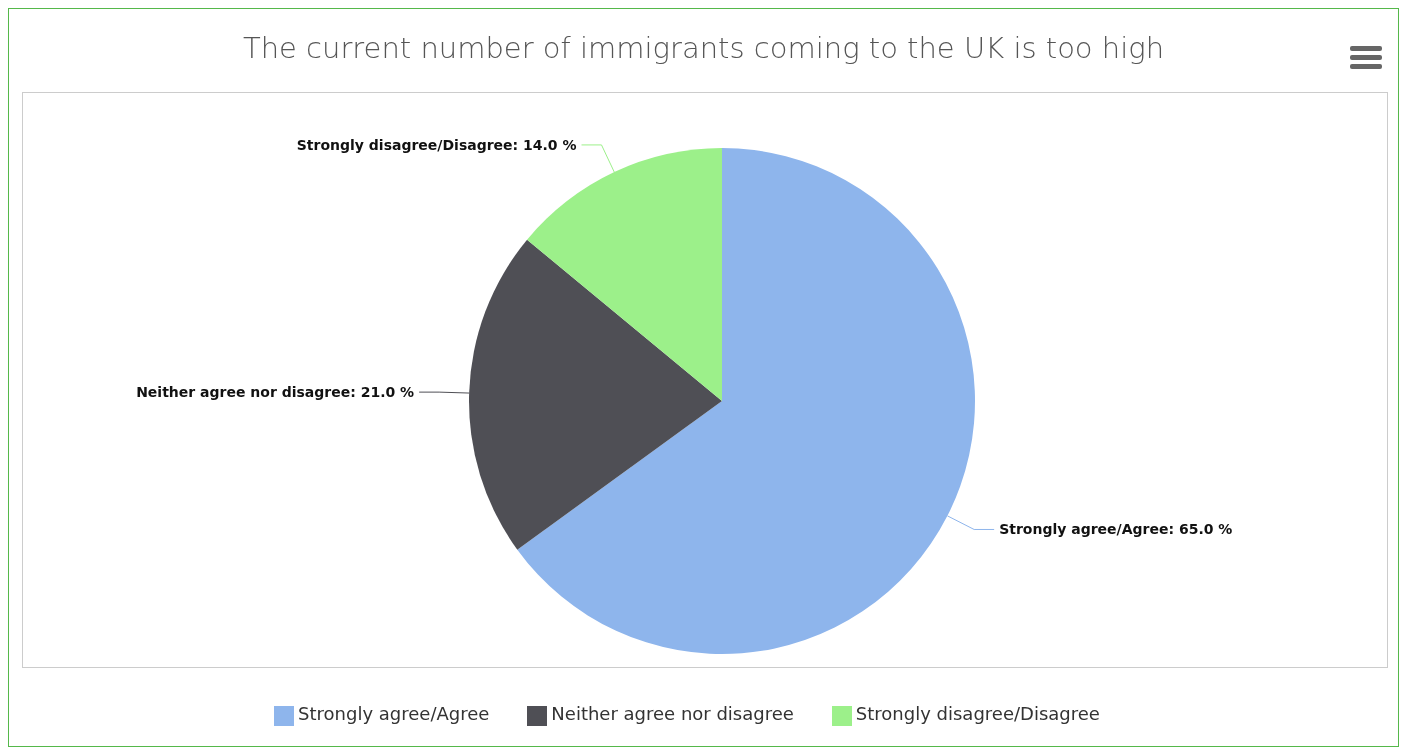 The image size is (1407, 755). I want to click on data-label: Strongly disagree/Disagree: 14.0 %, so click(436, 144).